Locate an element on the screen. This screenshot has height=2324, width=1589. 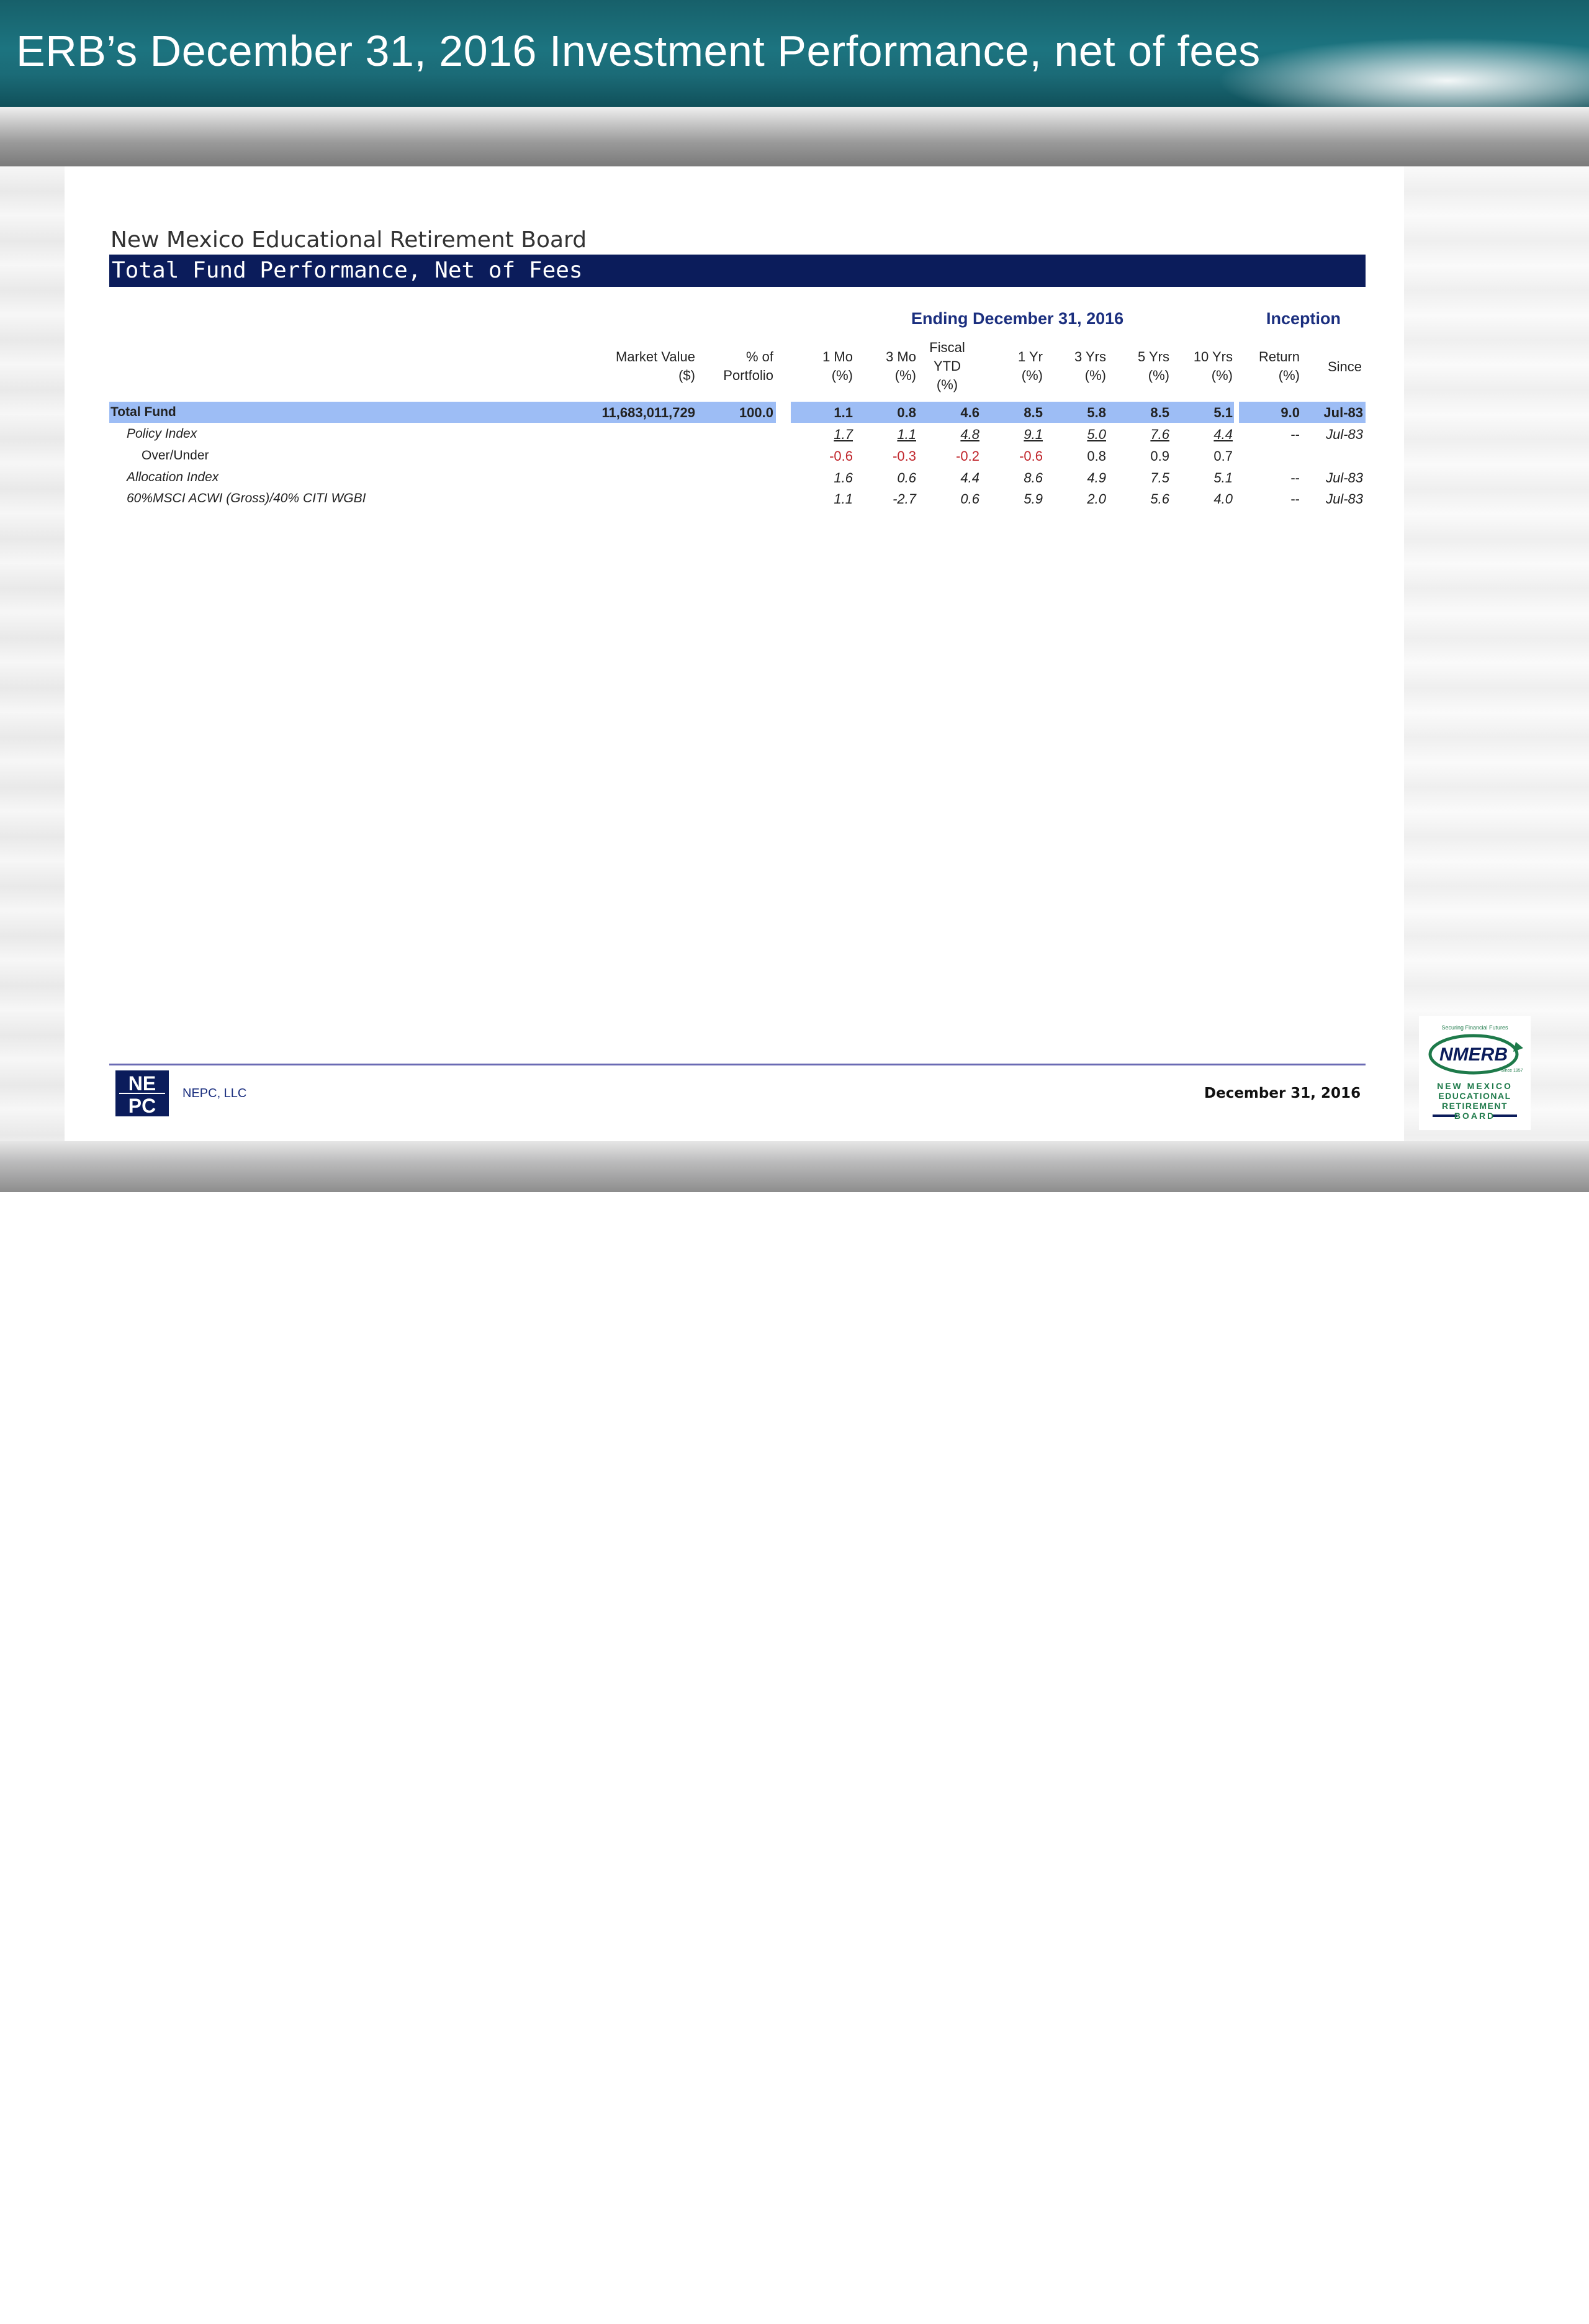
table-title-bar: Total Fund Performance, Net of Fees is located at coordinates (737, 271).